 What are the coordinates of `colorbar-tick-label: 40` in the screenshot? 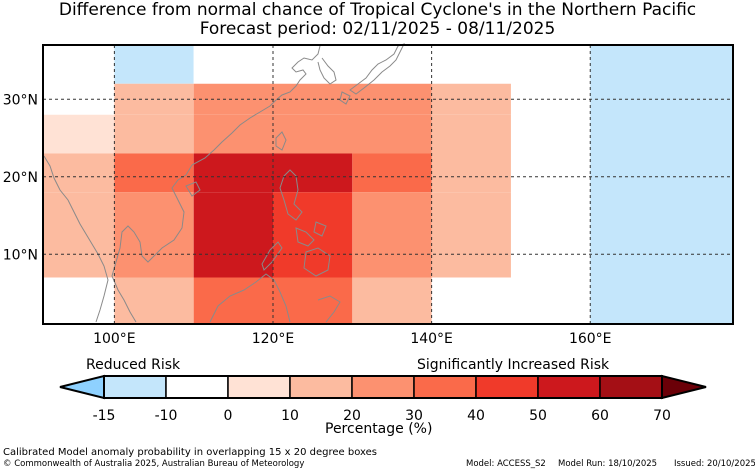 It's located at (476, 416).